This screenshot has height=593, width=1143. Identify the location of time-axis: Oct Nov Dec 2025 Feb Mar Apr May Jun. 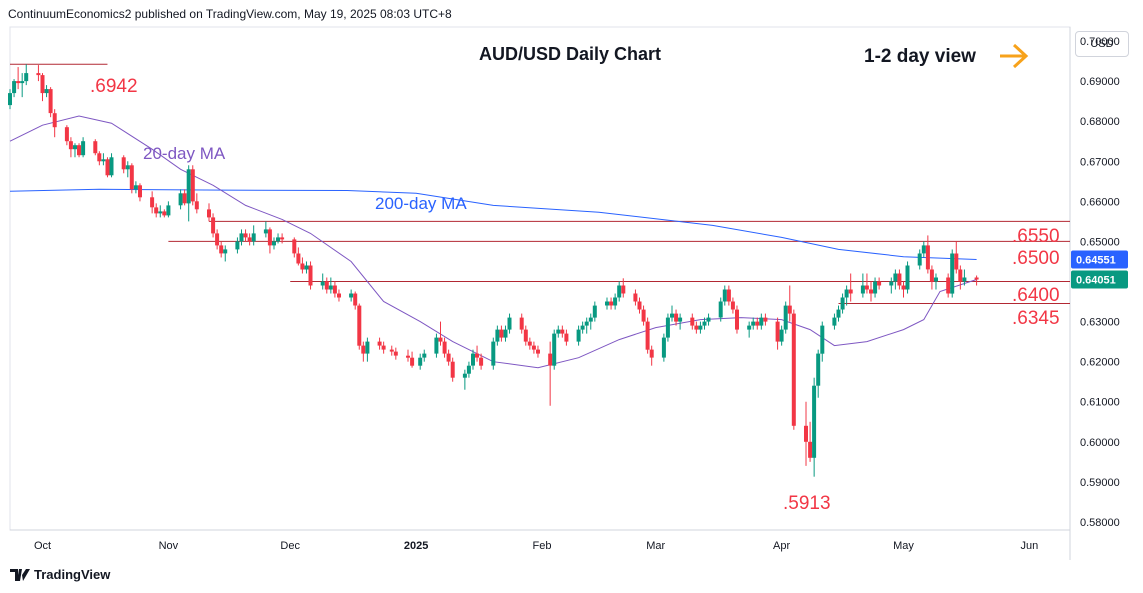
(536, 546).